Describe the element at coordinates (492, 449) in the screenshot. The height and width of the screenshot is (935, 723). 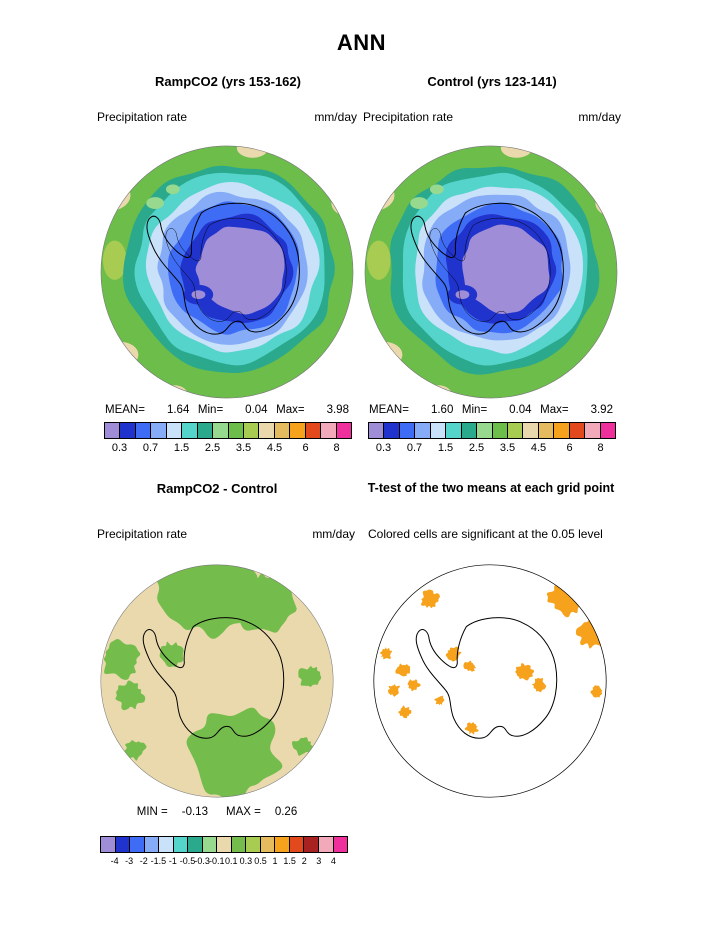
I see `colorbar-ticks-control: 0.3 0.7 1.5 2.5 3.5 4.5 6 8` at that location.